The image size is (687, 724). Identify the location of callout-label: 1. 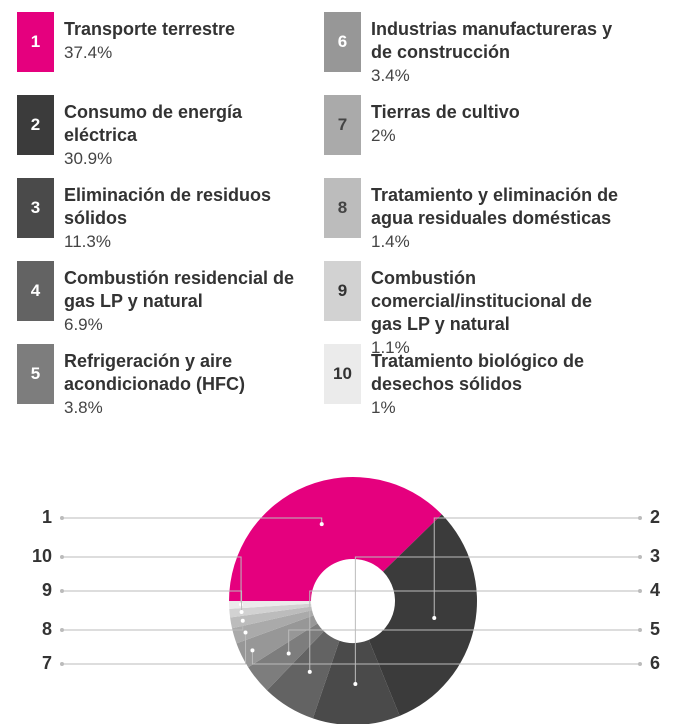
(47, 517).